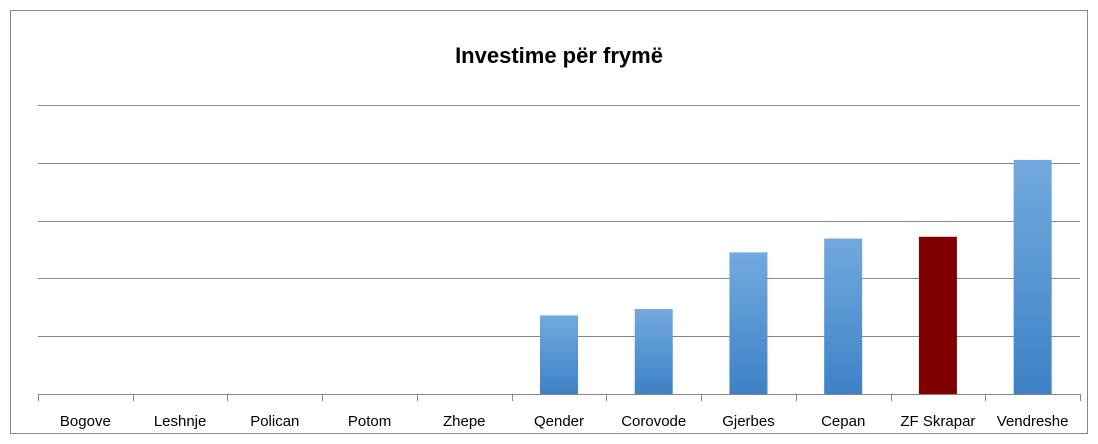 This screenshot has height=444, width=1098. Describe the element at coordinates (180, 421) in the screenshot. I see `x-tick-label: Leshnje` at that location.